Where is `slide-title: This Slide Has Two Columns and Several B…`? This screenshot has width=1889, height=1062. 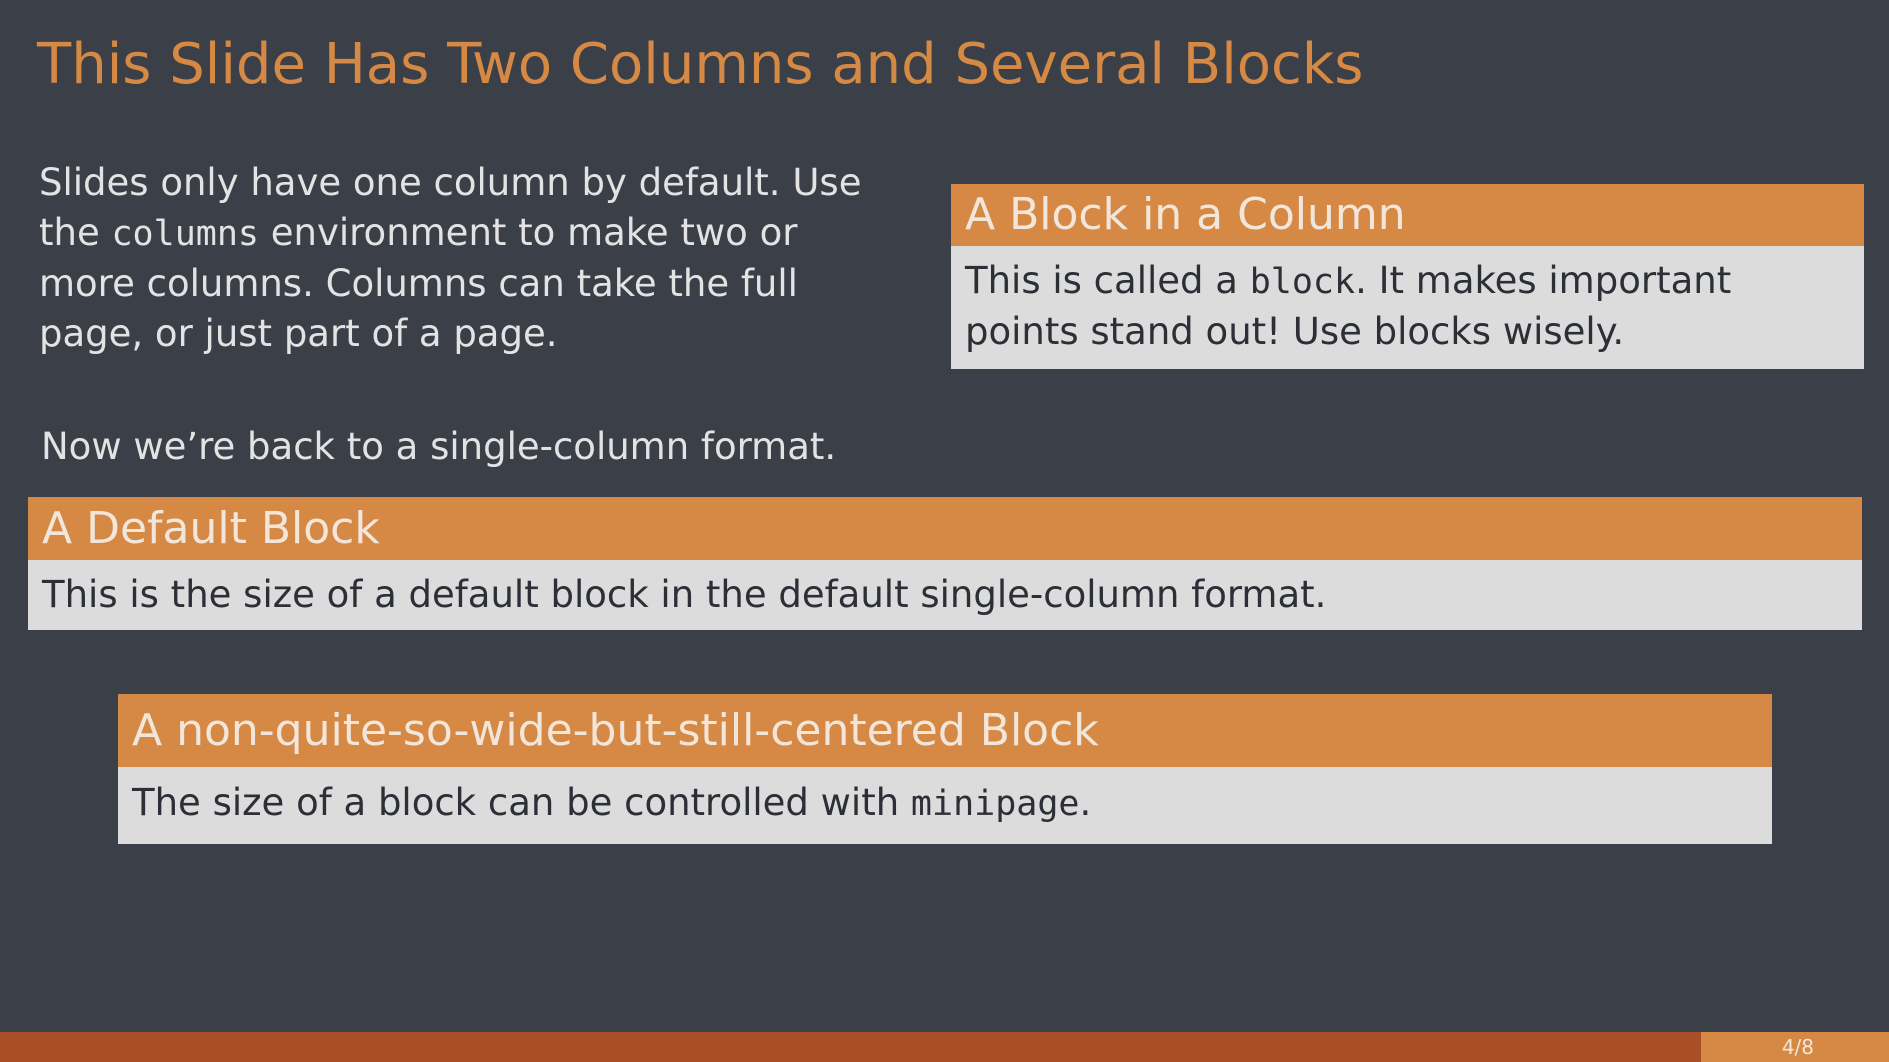 slide-title: This Slide Has Two Columns and Several B… is located at coordinates (700, 64).